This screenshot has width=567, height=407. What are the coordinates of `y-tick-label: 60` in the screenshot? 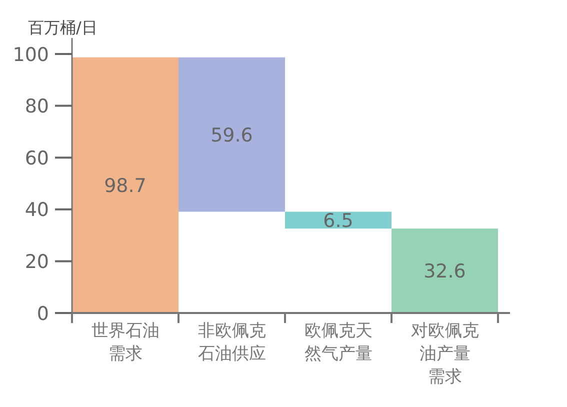 It's located at (36, 158).